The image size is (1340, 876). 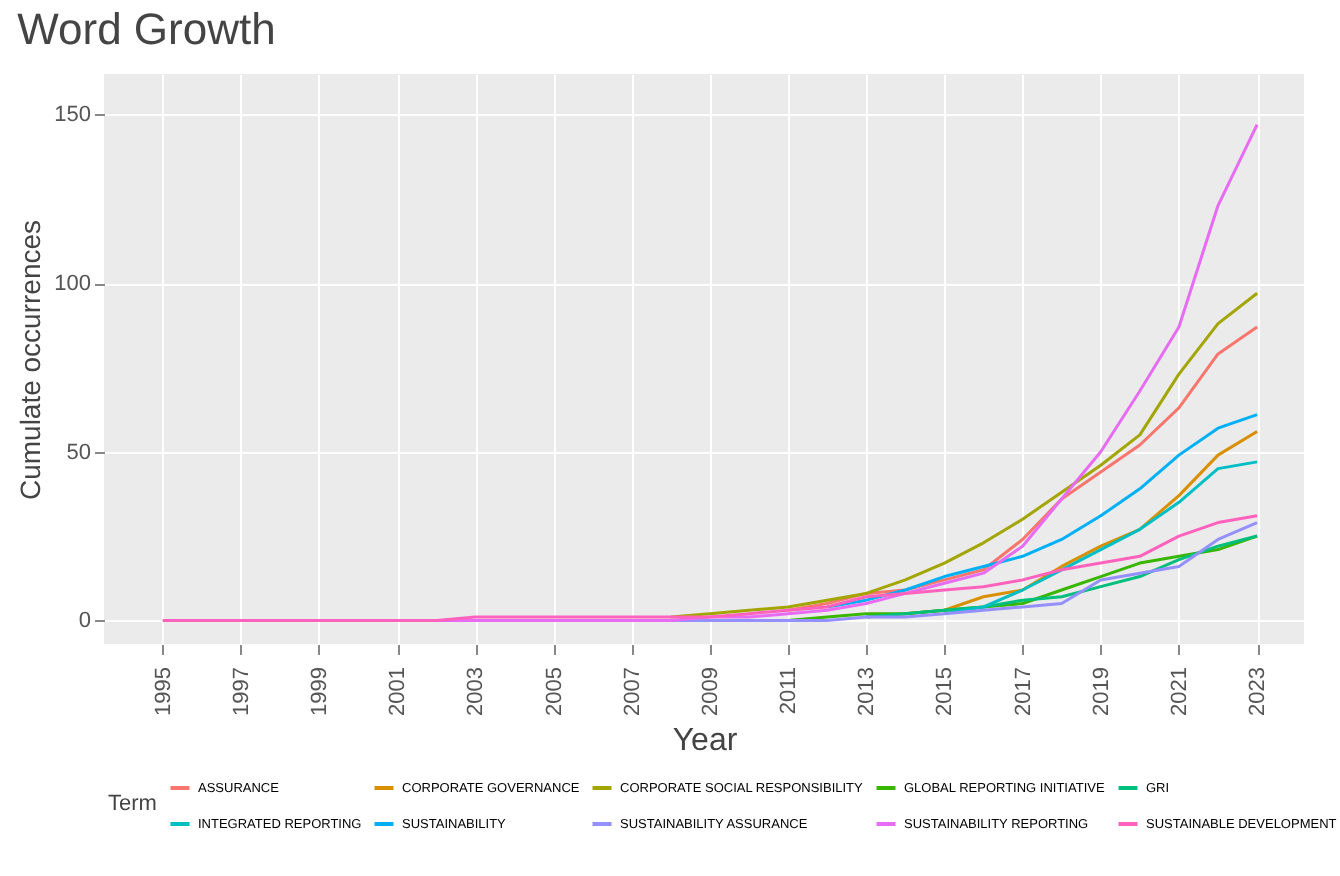 What do you see at coordinates (710, 691) in the screenshot?
I see `x-tick-label: 2009` at bounding box center [710, 691].